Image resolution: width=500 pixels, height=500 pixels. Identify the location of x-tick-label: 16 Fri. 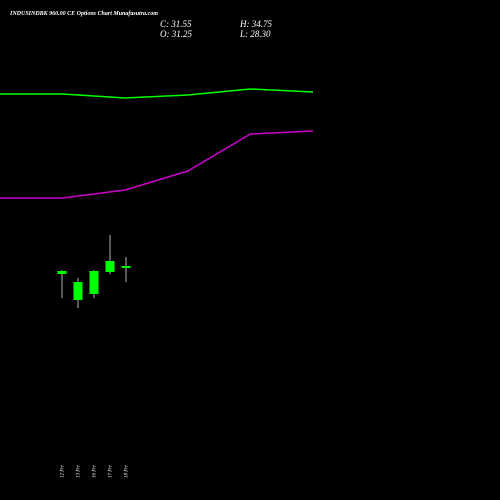
(95, 471).